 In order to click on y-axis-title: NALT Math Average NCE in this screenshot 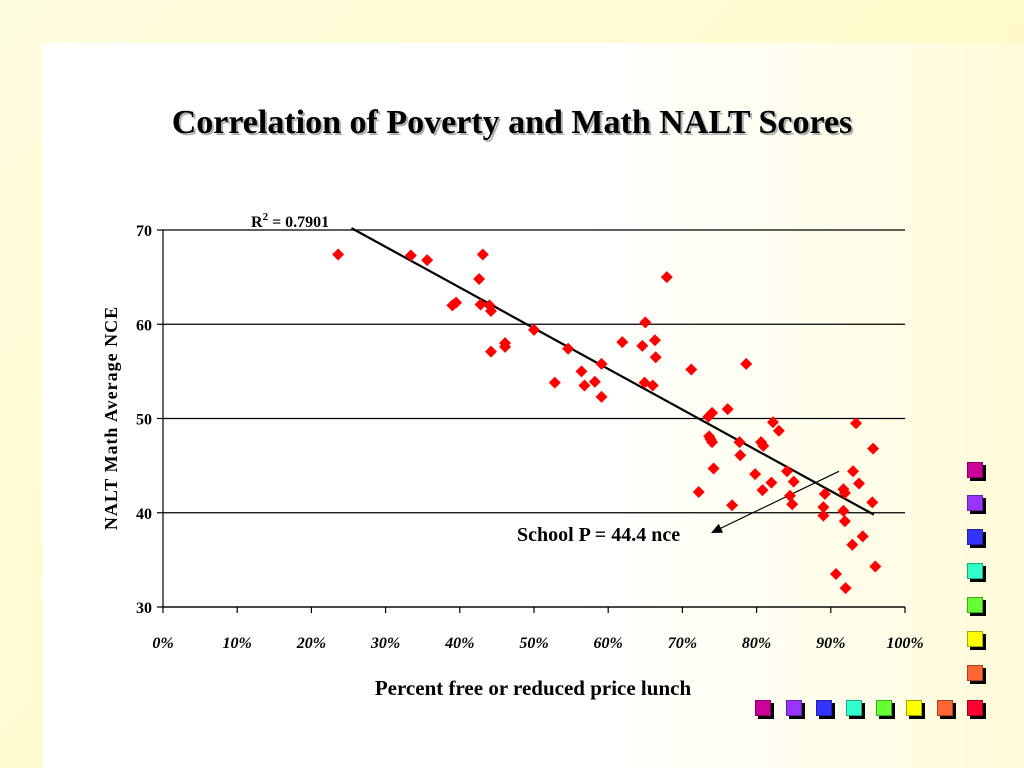, I will do `click(111, 418)`.